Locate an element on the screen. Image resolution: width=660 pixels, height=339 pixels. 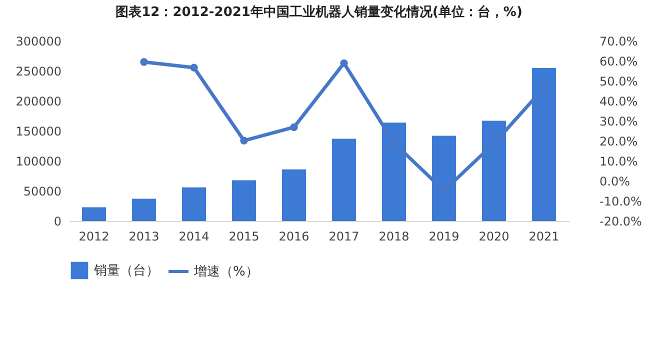
legend-label: 增速（%） is located at coordinates (225, 272).